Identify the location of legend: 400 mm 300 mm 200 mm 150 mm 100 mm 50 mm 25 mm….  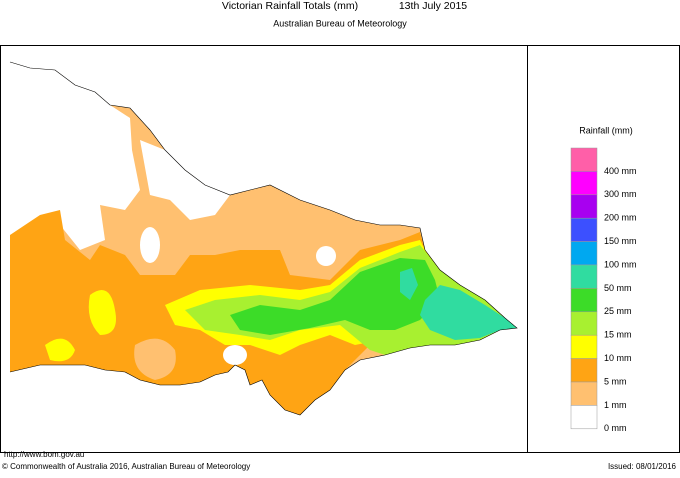
(603, 290).